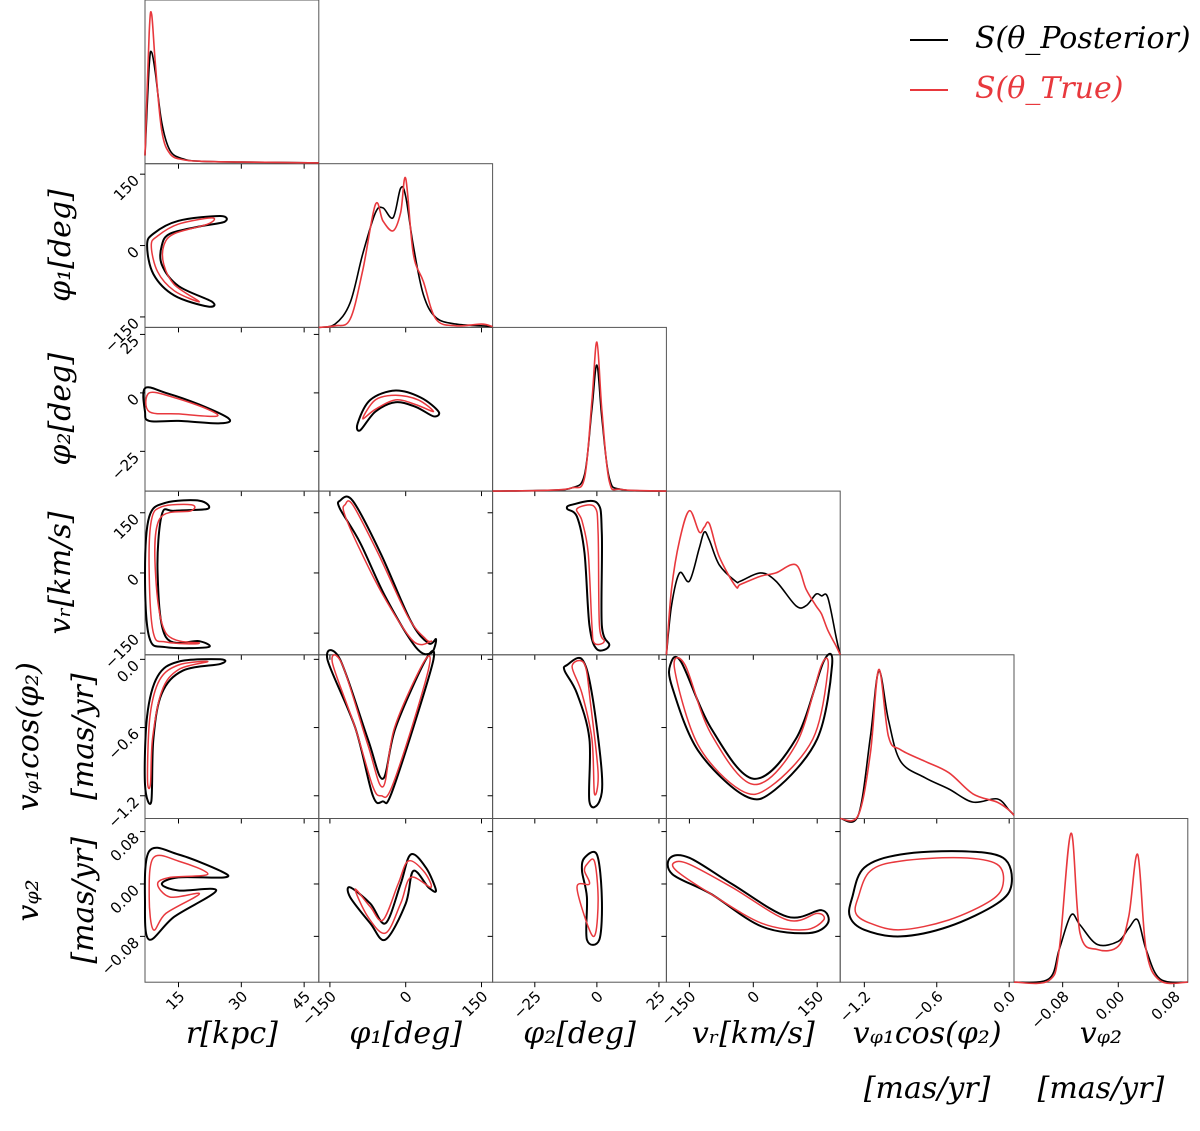  I want to click on x-axis-label: φ₂[deg], so click(579, 1033).